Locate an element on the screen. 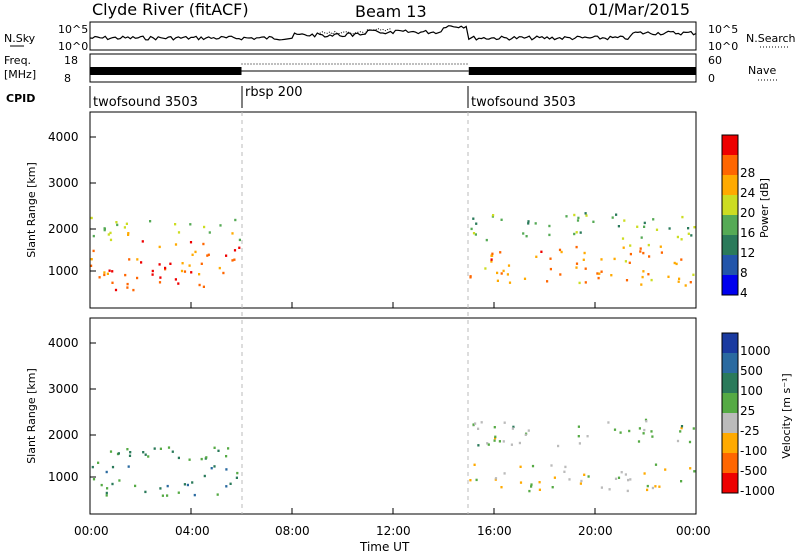  freq-tick-low: 8 is located at coordinates (67, 78).